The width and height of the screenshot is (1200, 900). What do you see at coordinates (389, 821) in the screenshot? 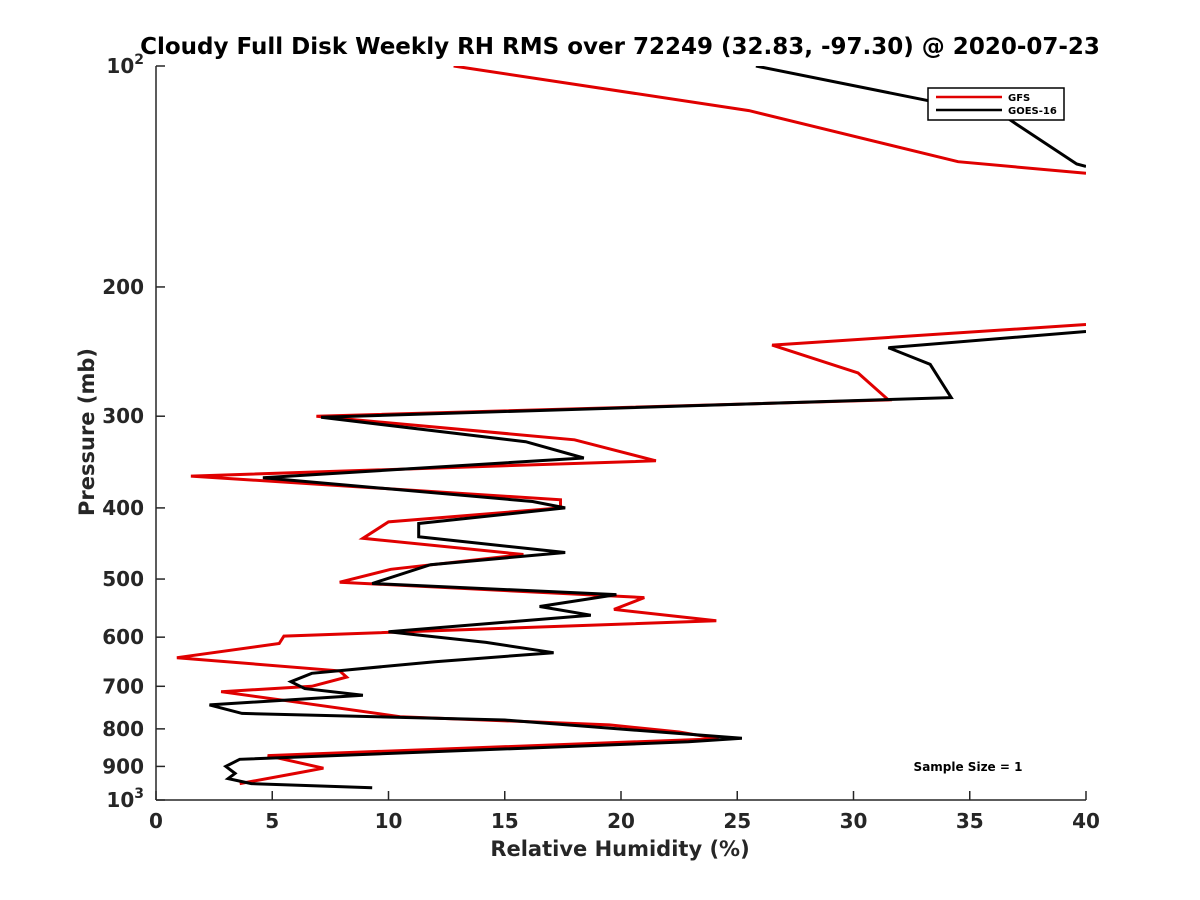
I see `x-tick-label: 10` at bounding box center [389, 821].